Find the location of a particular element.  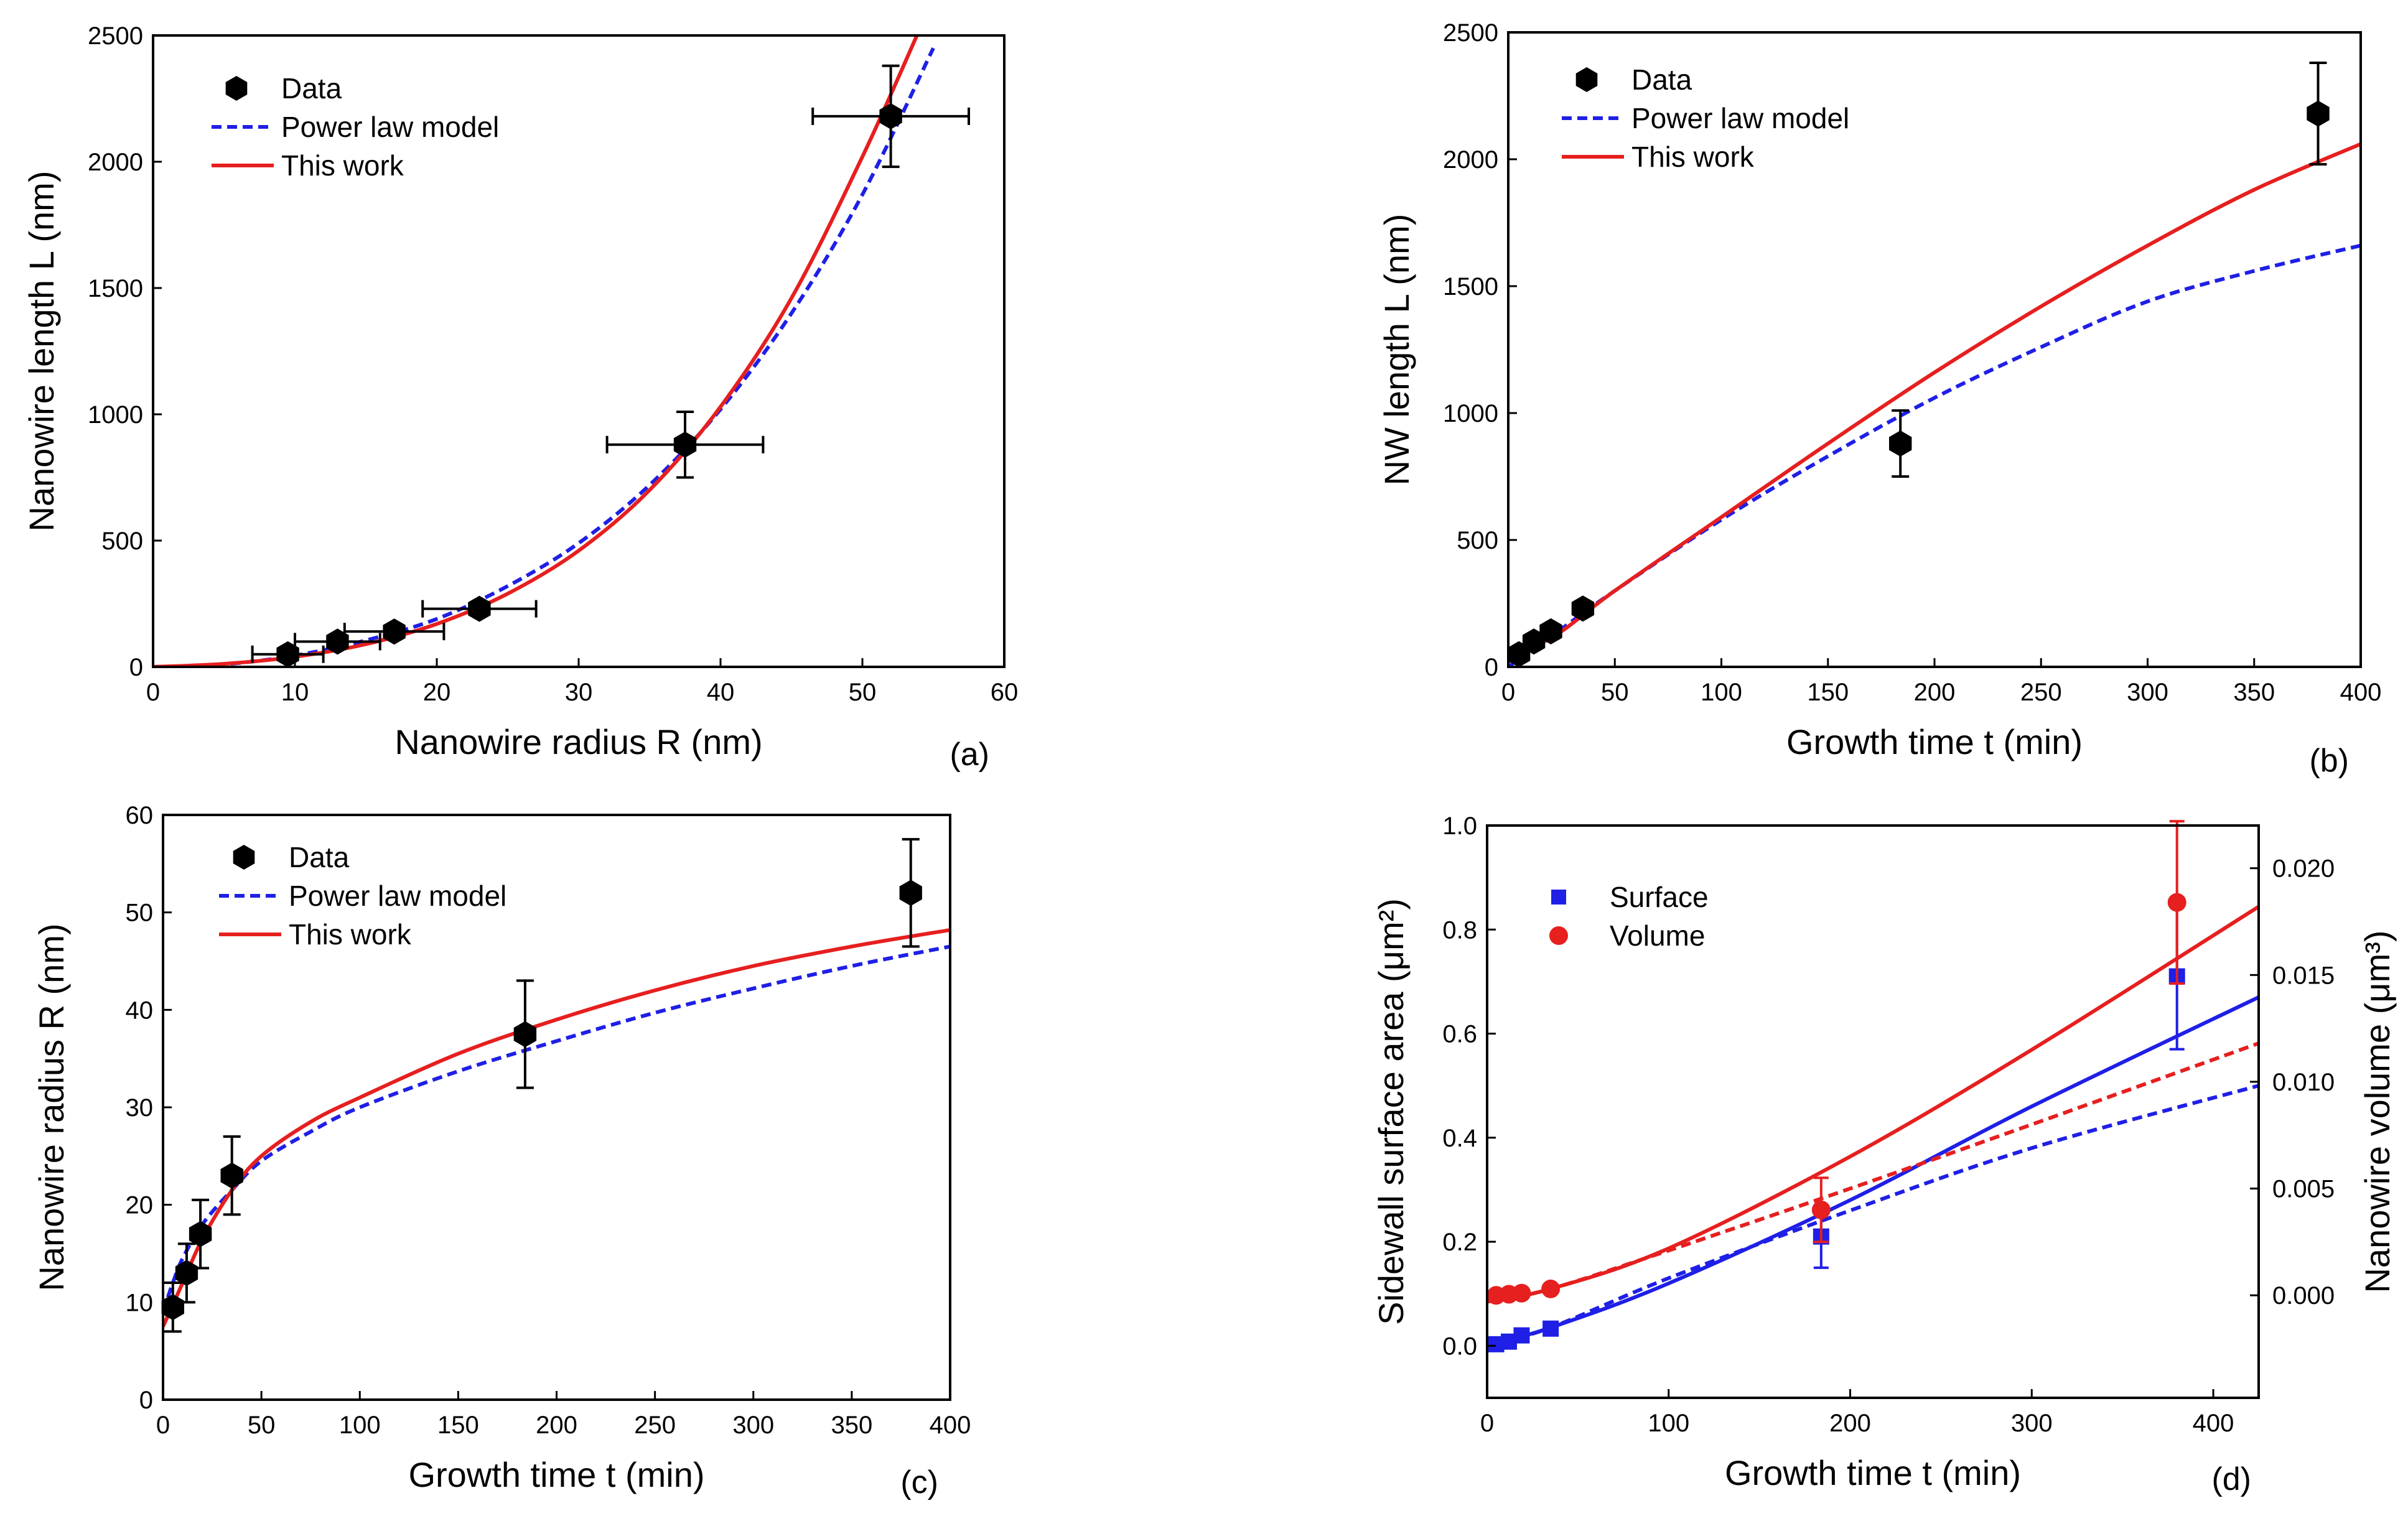

panel-label: (d) is located at coordinates (2231, 1479).